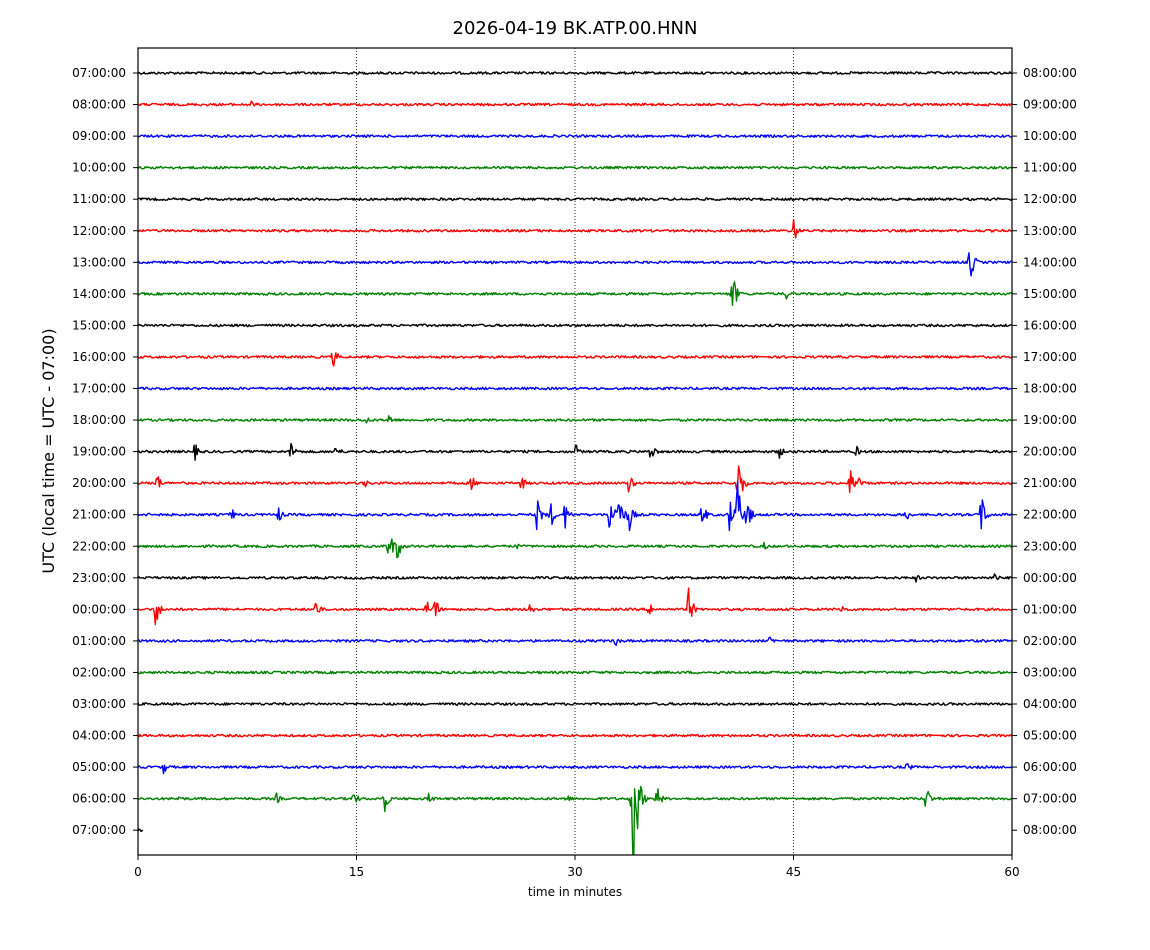  Describe the element at coordinates (1050, 325) in the screenshot. I see `right-hour-label: 16:00:00` at that location.